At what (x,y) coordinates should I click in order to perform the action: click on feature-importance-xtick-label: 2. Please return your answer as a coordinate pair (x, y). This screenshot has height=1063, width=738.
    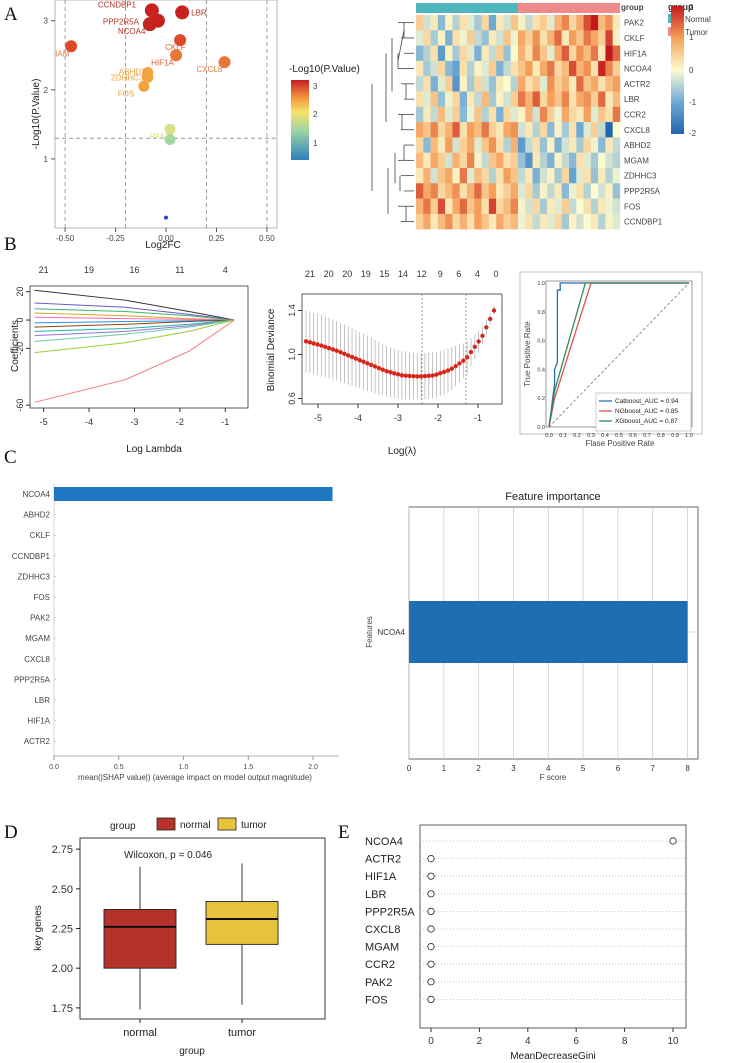
    Looking at the image, I should click on (478, 768).